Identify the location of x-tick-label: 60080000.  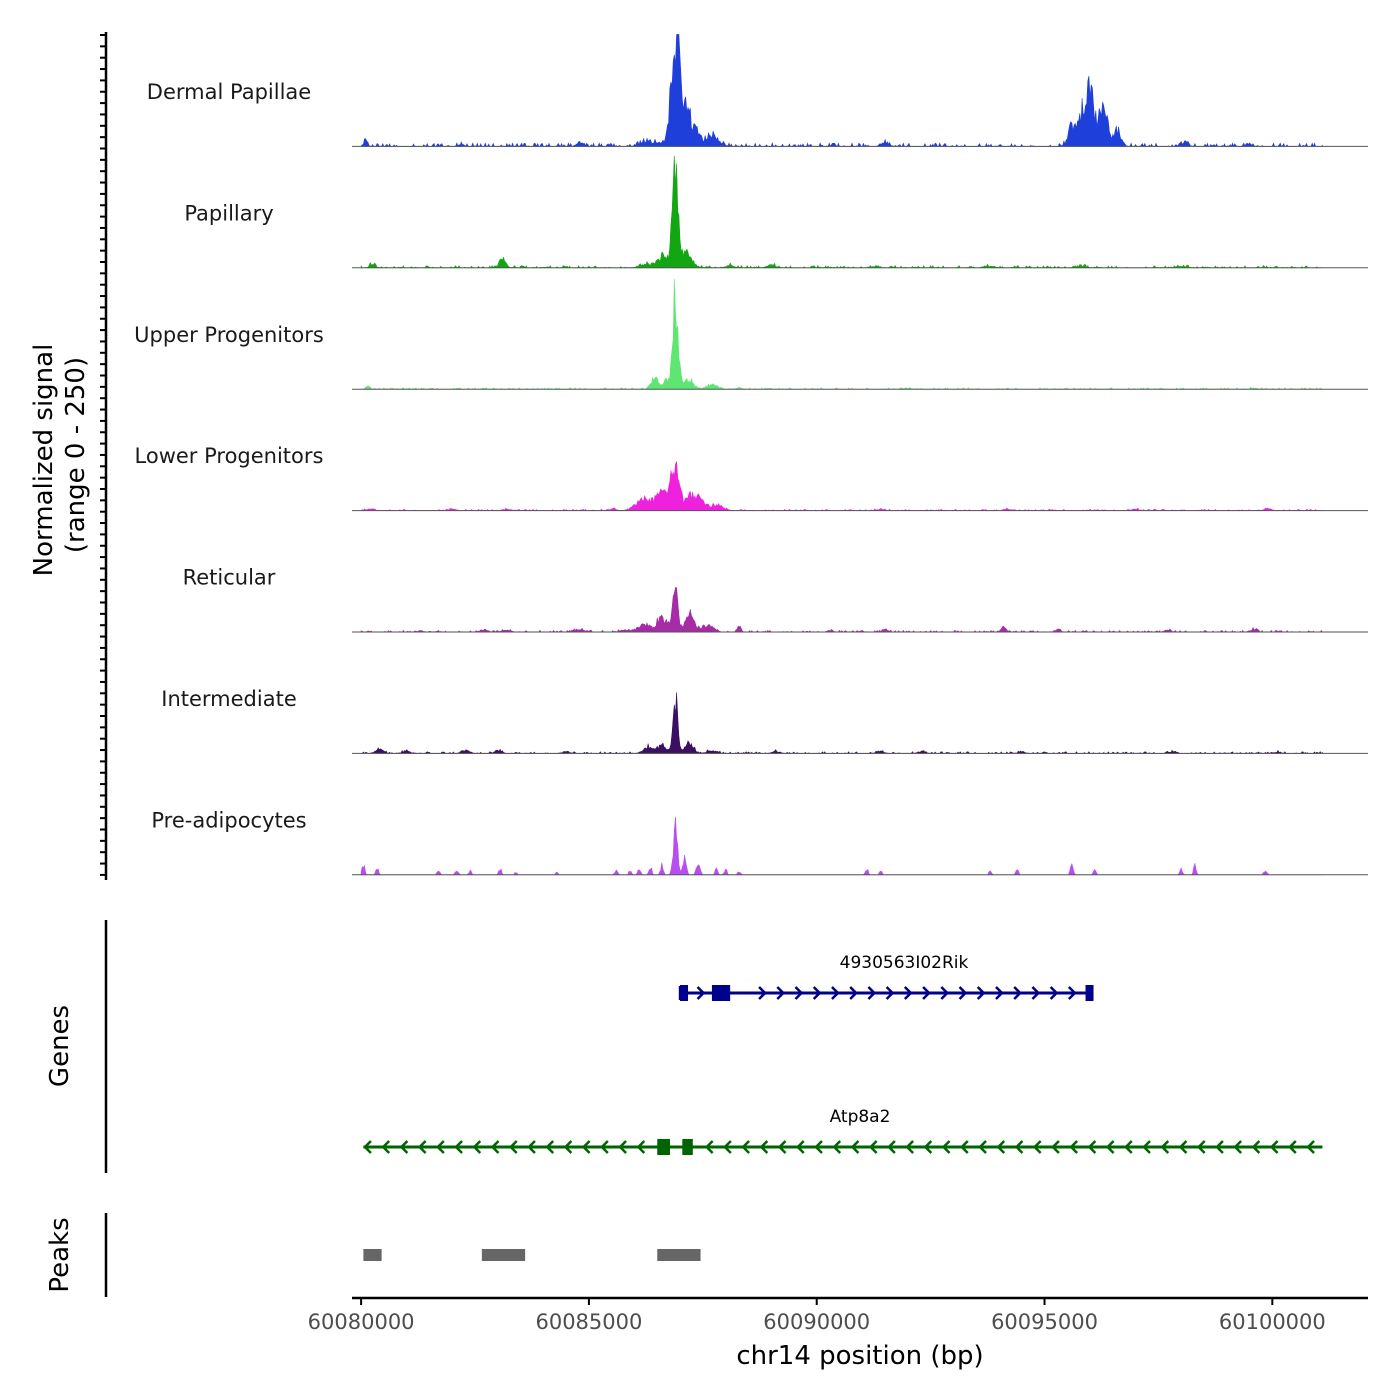
(361, 1322).